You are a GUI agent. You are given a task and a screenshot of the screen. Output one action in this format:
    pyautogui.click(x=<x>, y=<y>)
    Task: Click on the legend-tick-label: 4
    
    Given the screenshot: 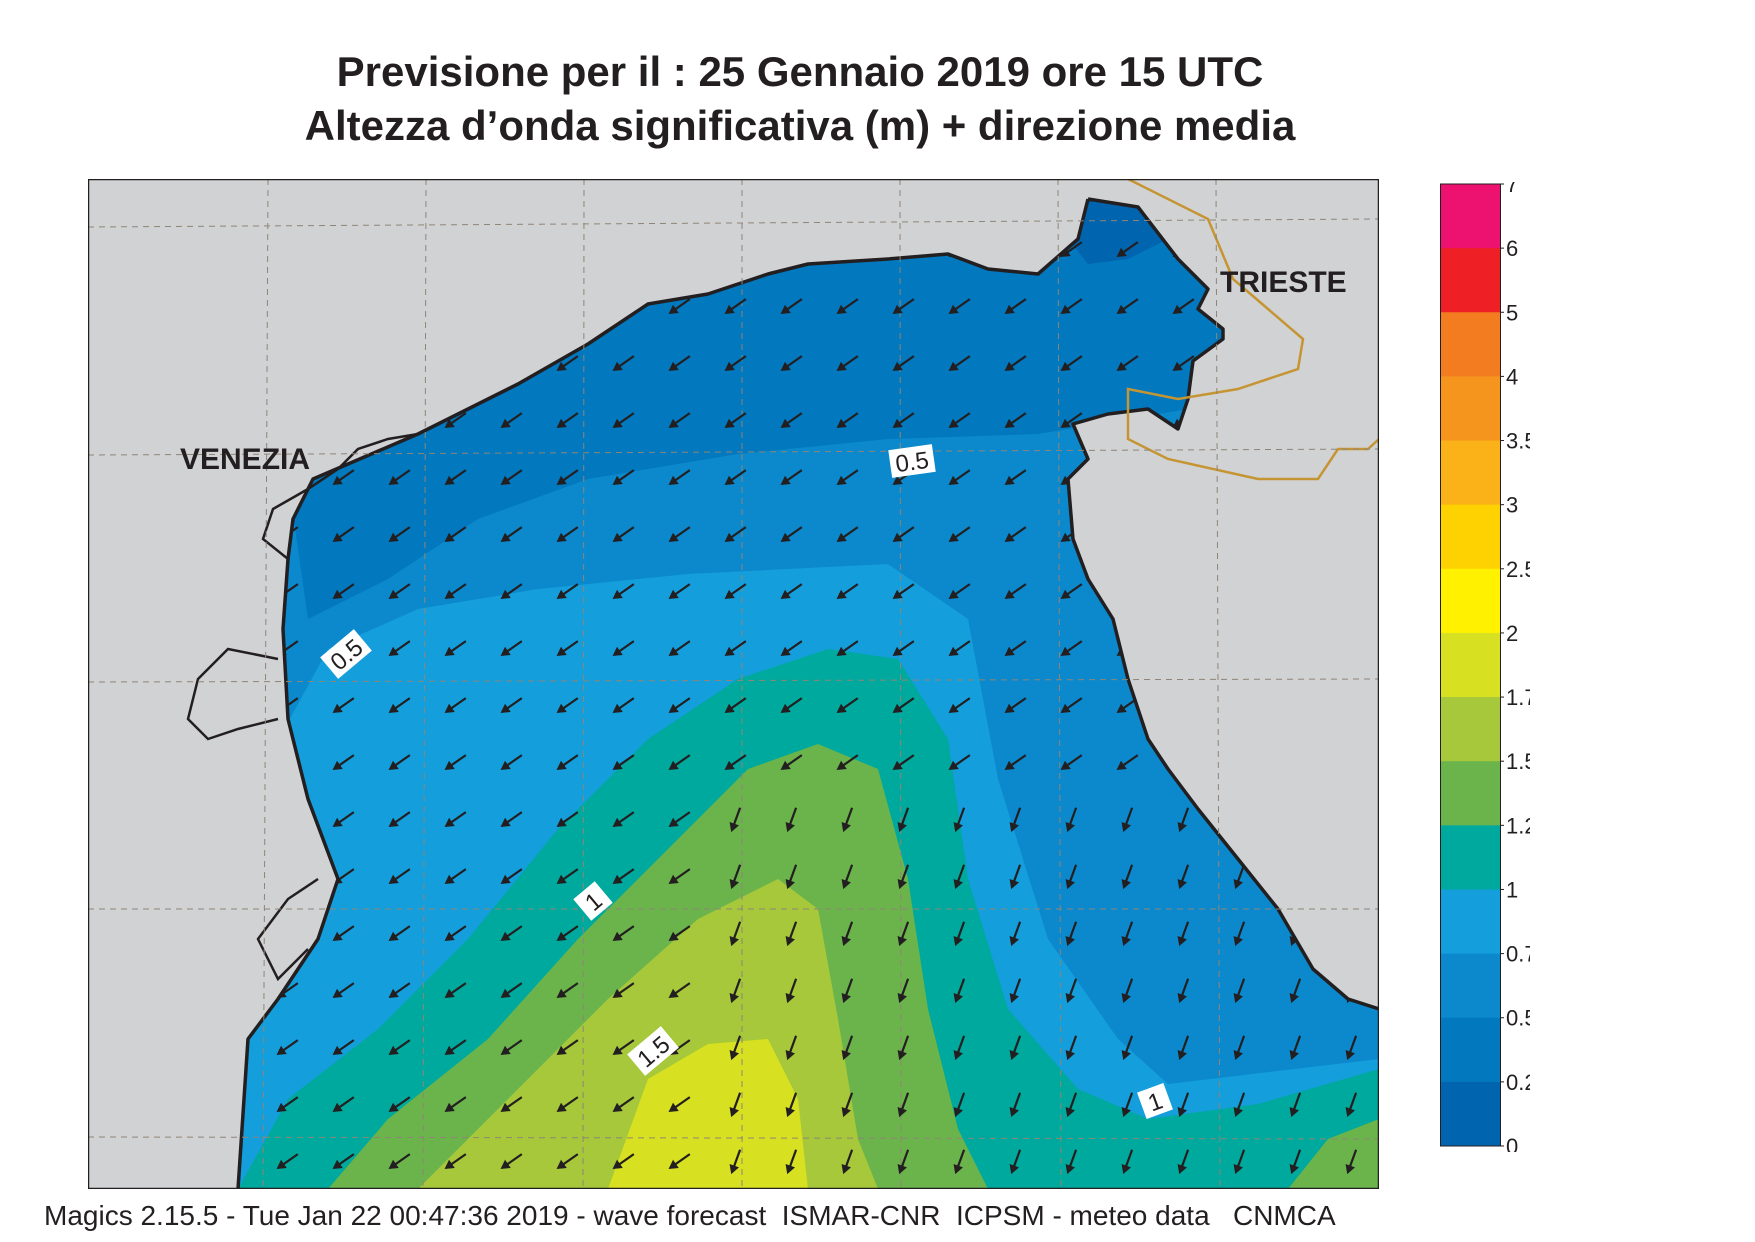 What is the action you would take?
    pyautogui.click(x=1512, y=376)
    